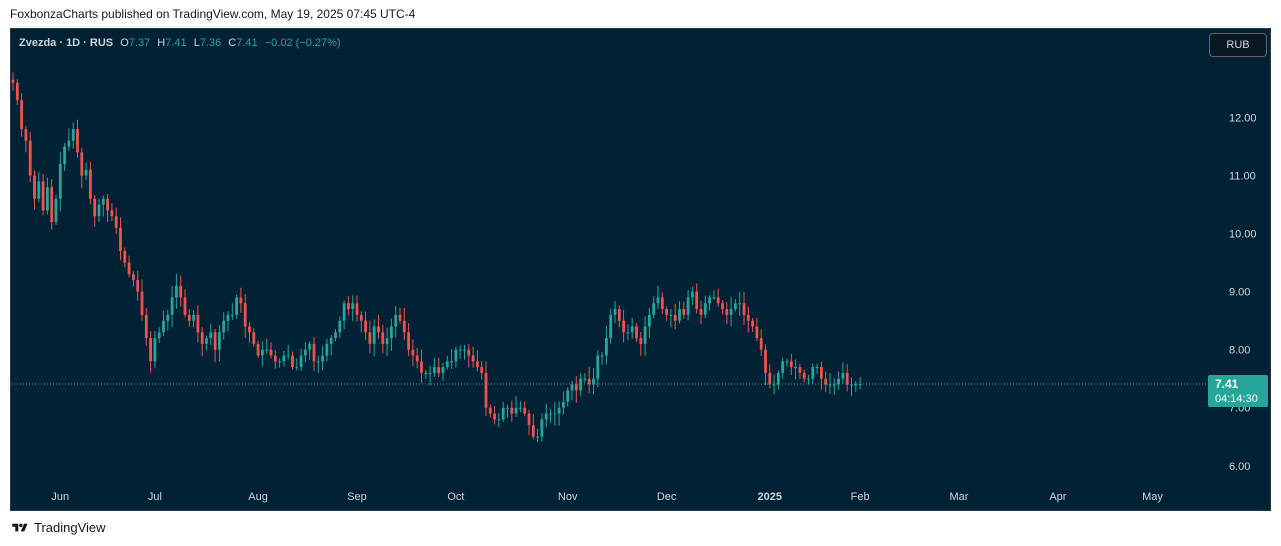 The width and height of the screenshot is (1281, 546). Describe the element at coordinates (124, 43) in the screenshot. I see `open-label: O` at that location.